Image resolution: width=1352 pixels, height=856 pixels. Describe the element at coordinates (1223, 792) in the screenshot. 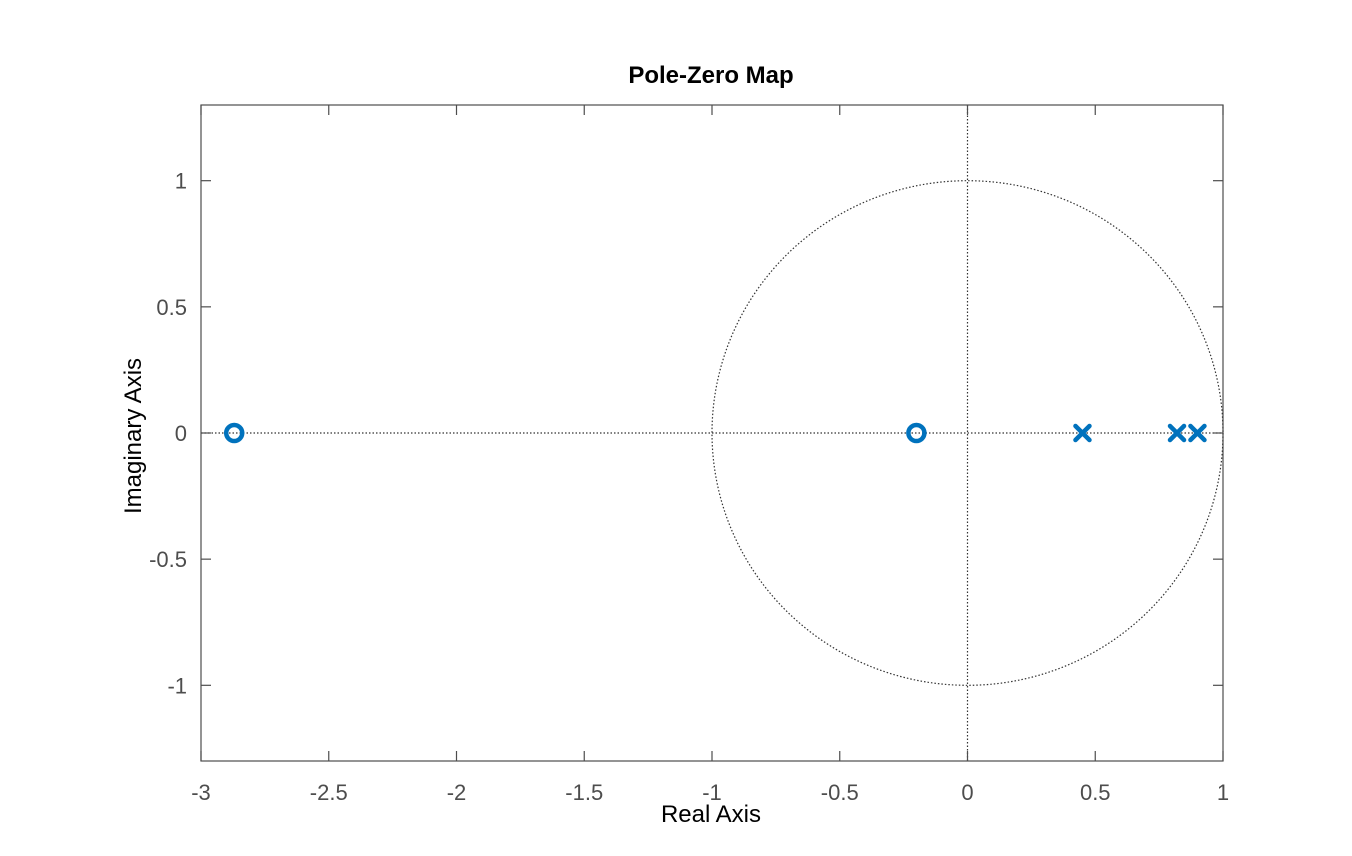

I see `x-tick-label: 1` at that location.